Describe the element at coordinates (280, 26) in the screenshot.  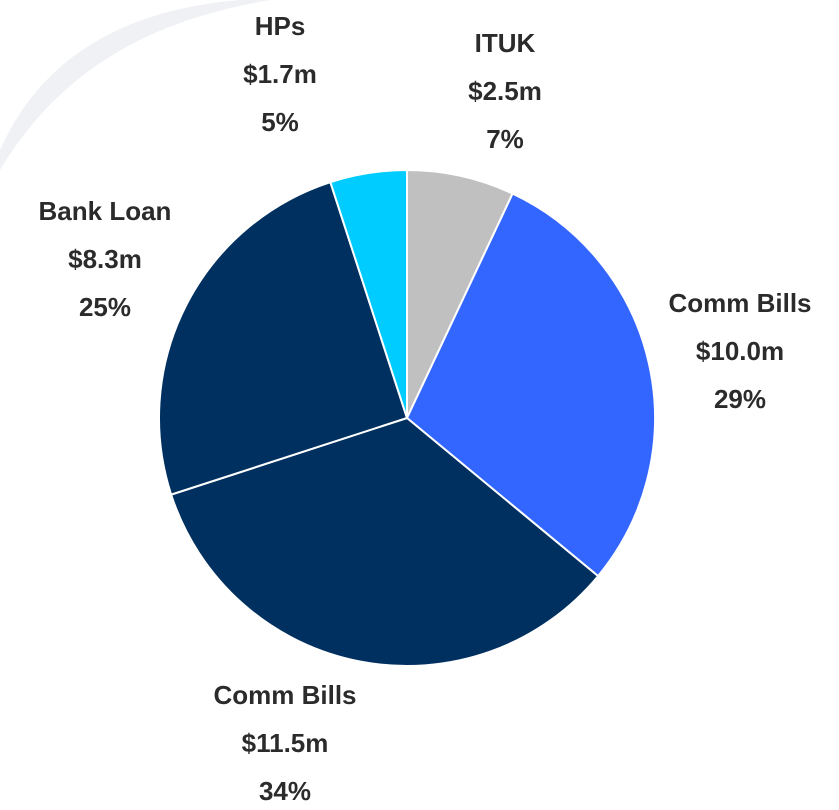
I see `slice-label: HPs` at that location.